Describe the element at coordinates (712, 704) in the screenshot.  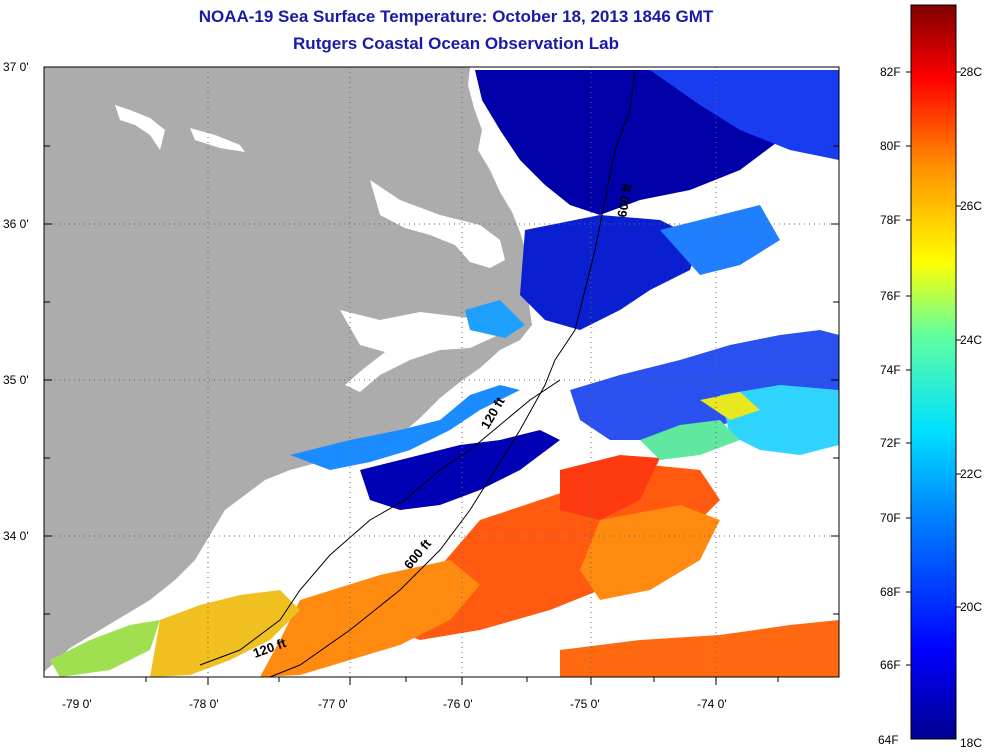
I see `lon-label: -74 0'` at that location.